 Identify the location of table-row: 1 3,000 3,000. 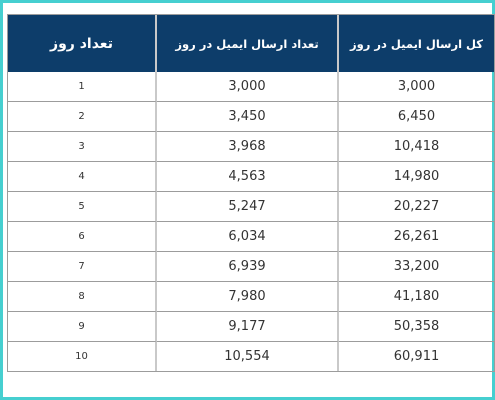
(251, 86).